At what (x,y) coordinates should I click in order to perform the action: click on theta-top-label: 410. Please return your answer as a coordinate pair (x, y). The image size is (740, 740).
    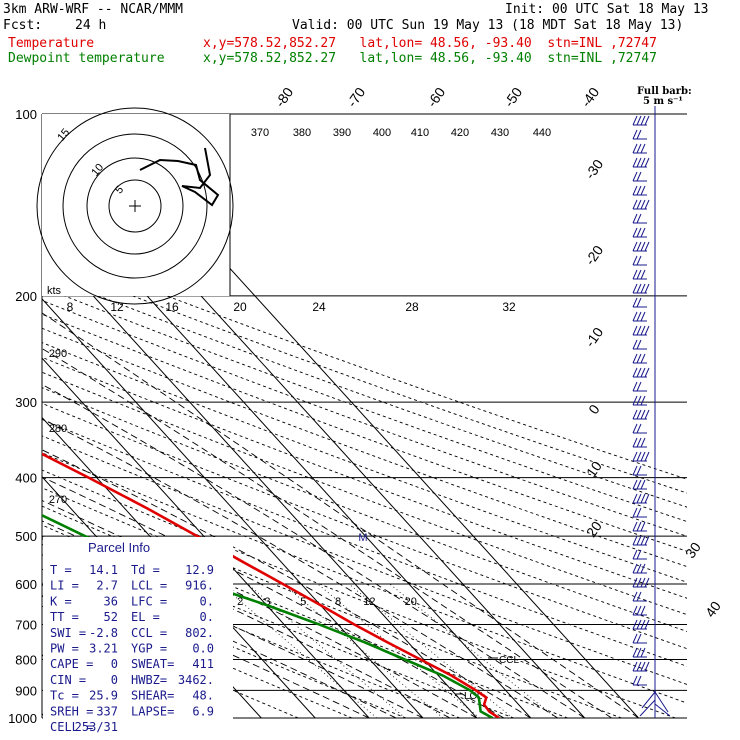
    Looking at the image, I should click on (420, 133).